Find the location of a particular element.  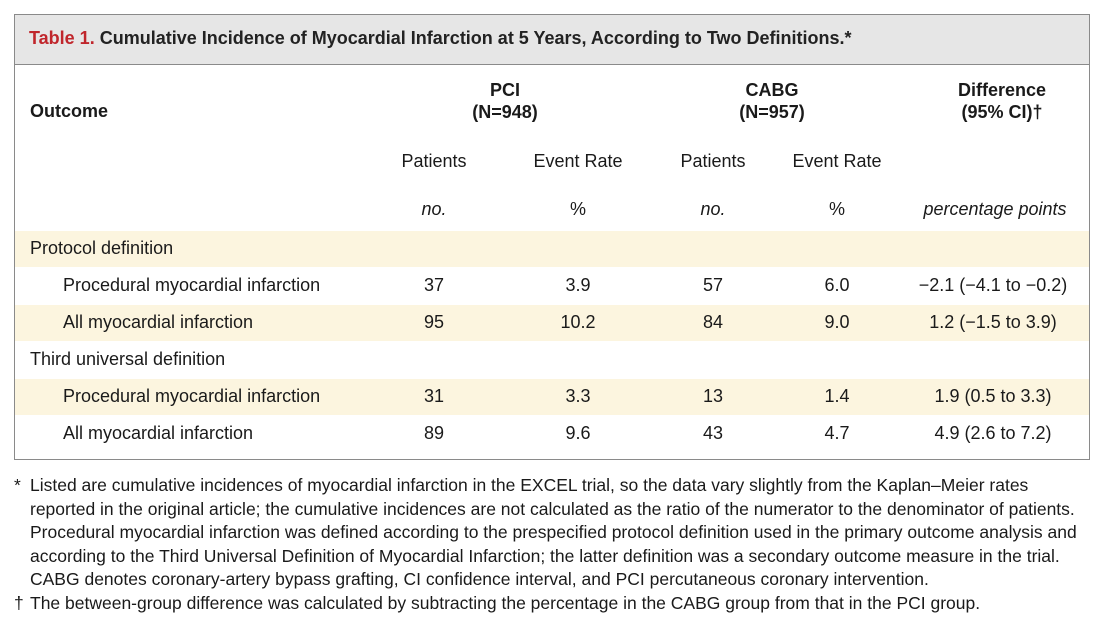

cabg-patients-unit: no. is located at coordinates (713, 209).